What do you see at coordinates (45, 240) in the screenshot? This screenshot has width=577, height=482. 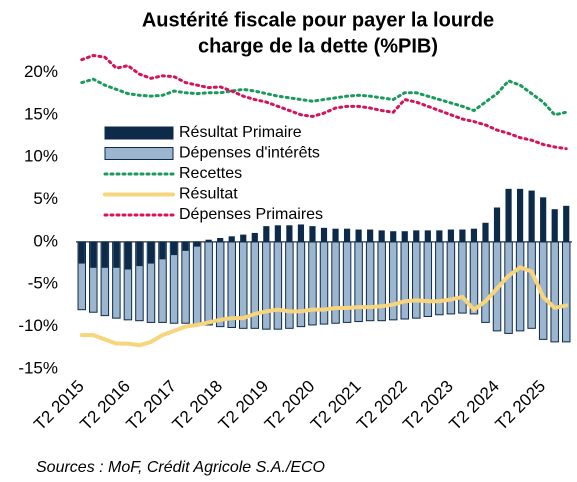 I see `y-tick-label: 0%` at bounding box center [45, 240].